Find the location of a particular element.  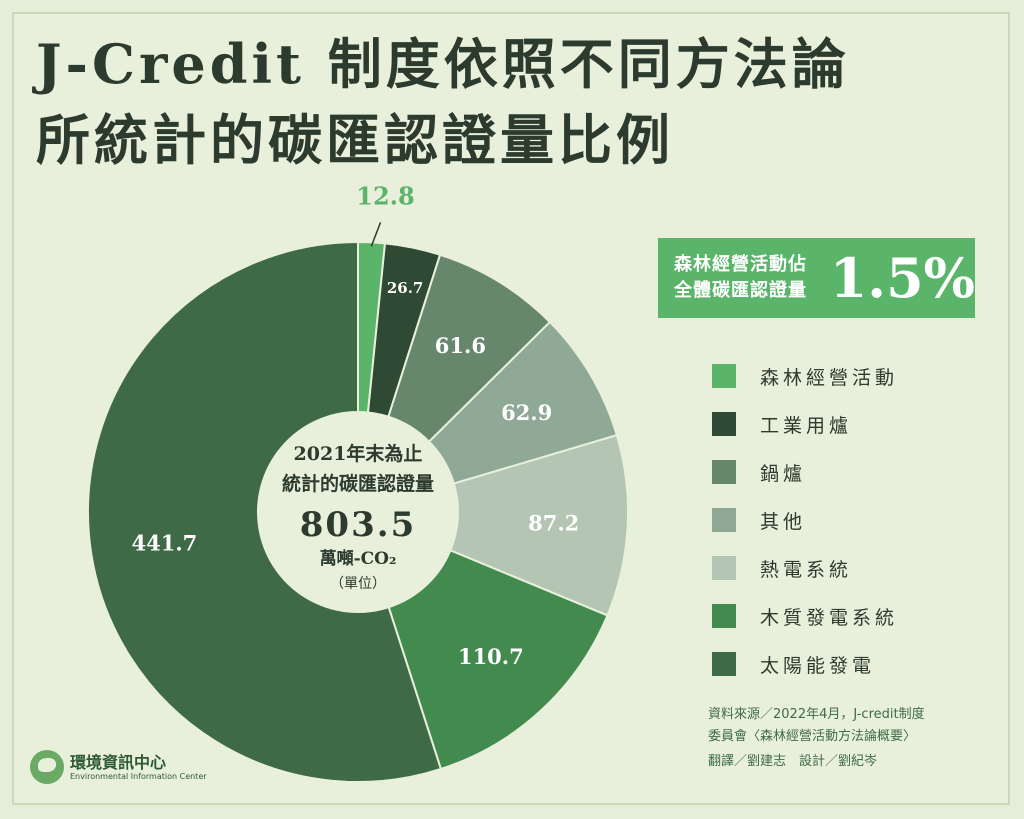

legend-item: 太陽能發電 is located at coordinates (852, 664).